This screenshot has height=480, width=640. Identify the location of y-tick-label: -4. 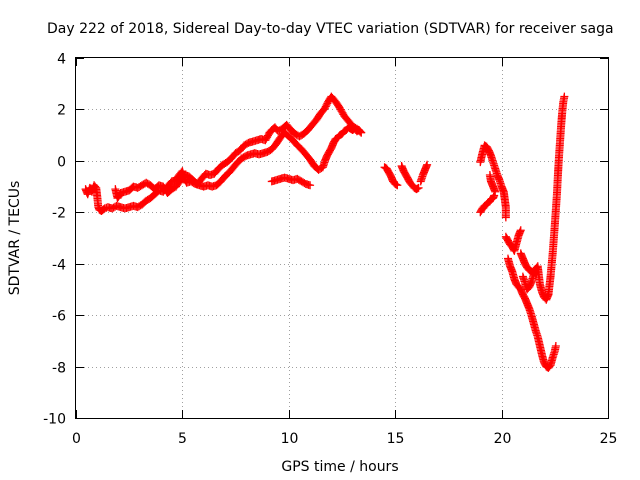
(59, 266).